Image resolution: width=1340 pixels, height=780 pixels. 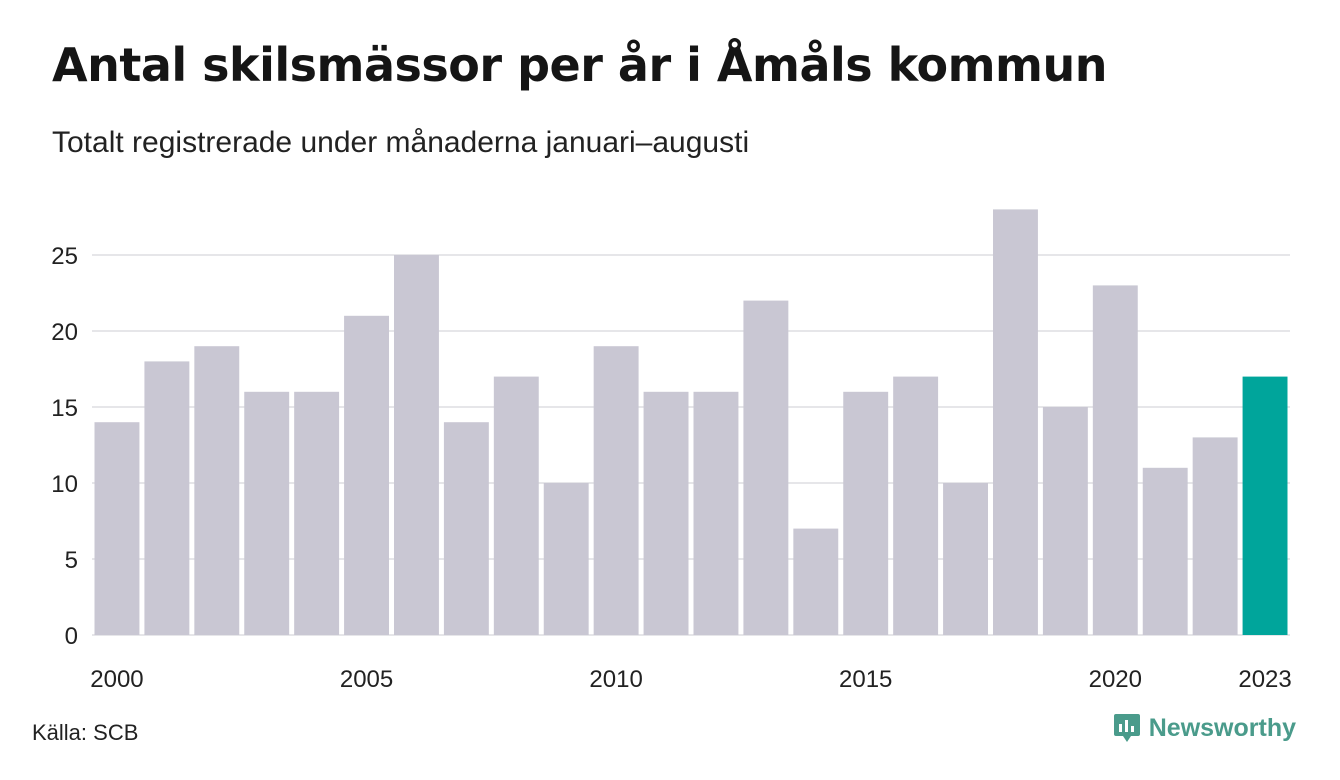 What do you see at coordinates (690, 679) in the screenshot?
I see `x-axis-ticks: 2000 2005 2010 2015 2020 2023` at bounding box center [690, 679].